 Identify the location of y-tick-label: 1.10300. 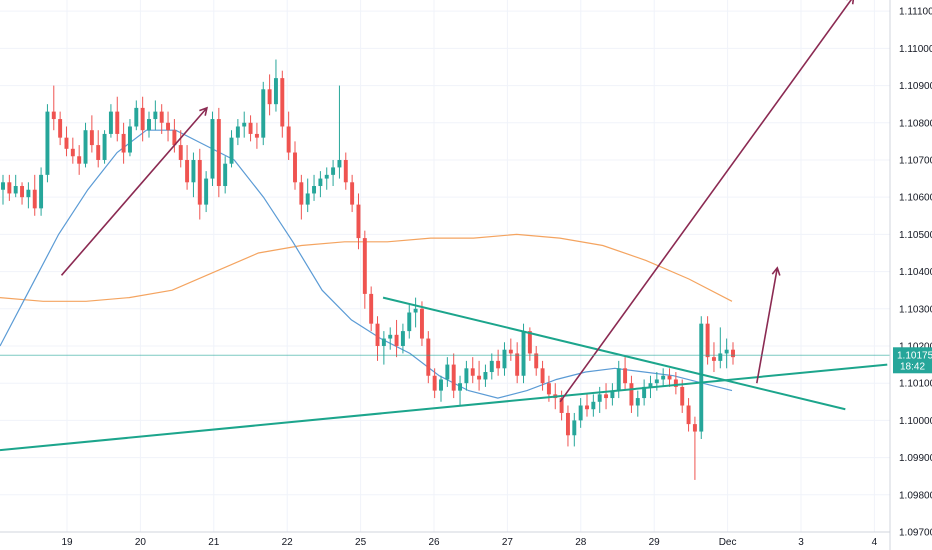
(915, 309).